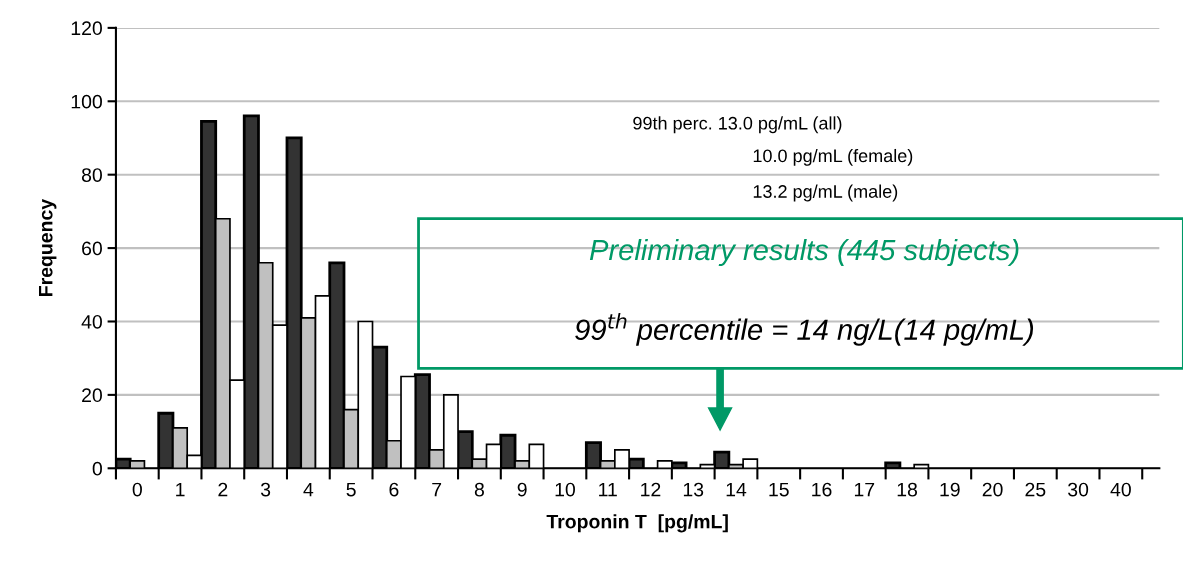  What do you see at coordinates (223, 489) in the screenshot?
I see `x-tick-label: 2` at bounding box center [223, 489].